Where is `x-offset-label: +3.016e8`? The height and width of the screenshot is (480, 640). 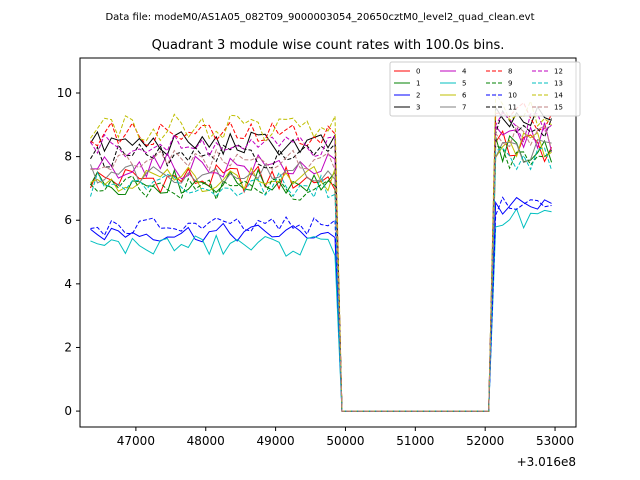
x-offset-label: +3.016e8 is located at coordinates (546, 462).